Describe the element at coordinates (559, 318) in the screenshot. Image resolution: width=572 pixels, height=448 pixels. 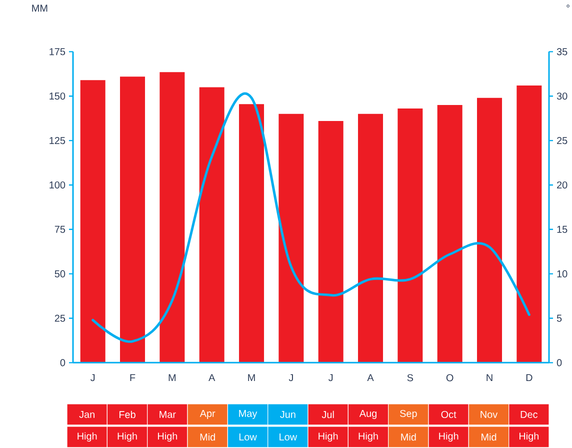
I see `y2-tick-label: 5` at that location.